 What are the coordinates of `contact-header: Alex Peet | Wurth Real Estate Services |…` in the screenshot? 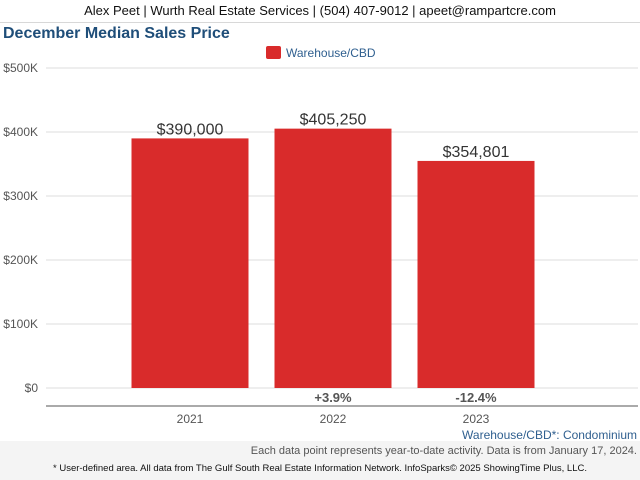 It's located at (320, 11).